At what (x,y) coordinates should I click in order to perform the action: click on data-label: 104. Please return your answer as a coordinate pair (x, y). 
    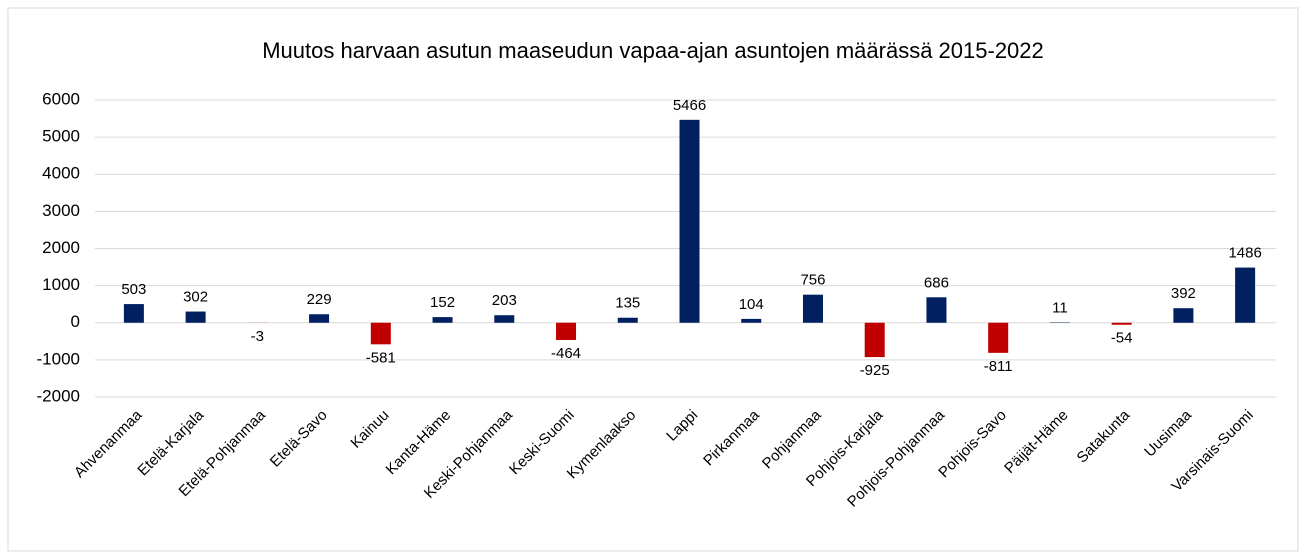
    Looking at the image, I should click on (751, 304).